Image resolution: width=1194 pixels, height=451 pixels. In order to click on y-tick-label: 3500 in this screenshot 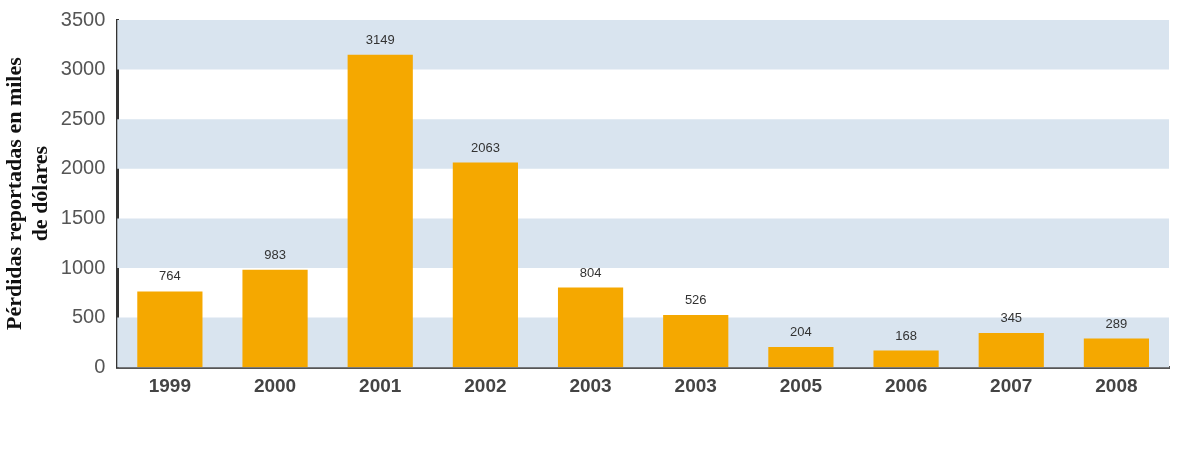, I will do `click(83, 18)`.